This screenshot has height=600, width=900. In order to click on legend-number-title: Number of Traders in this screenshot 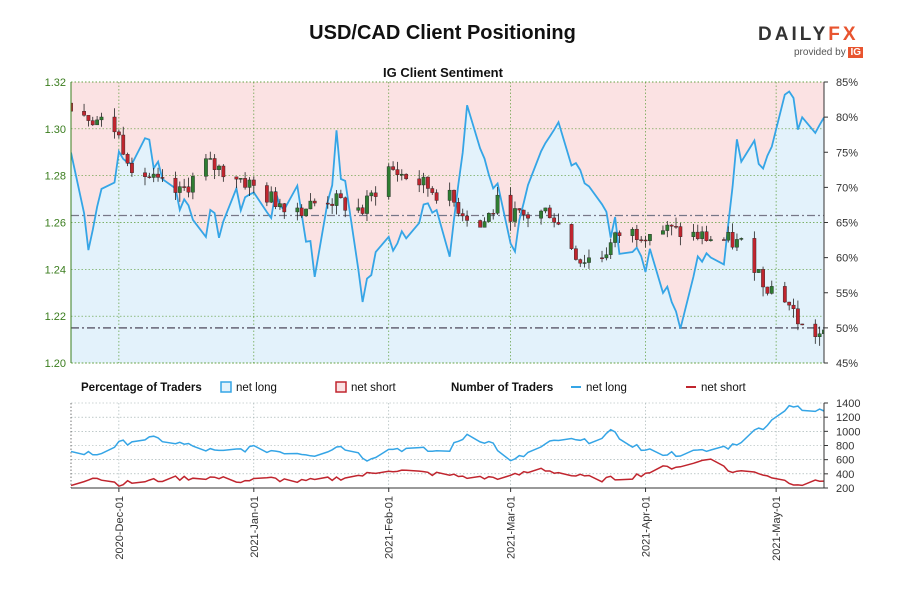, I will do `click(502, 388)`.